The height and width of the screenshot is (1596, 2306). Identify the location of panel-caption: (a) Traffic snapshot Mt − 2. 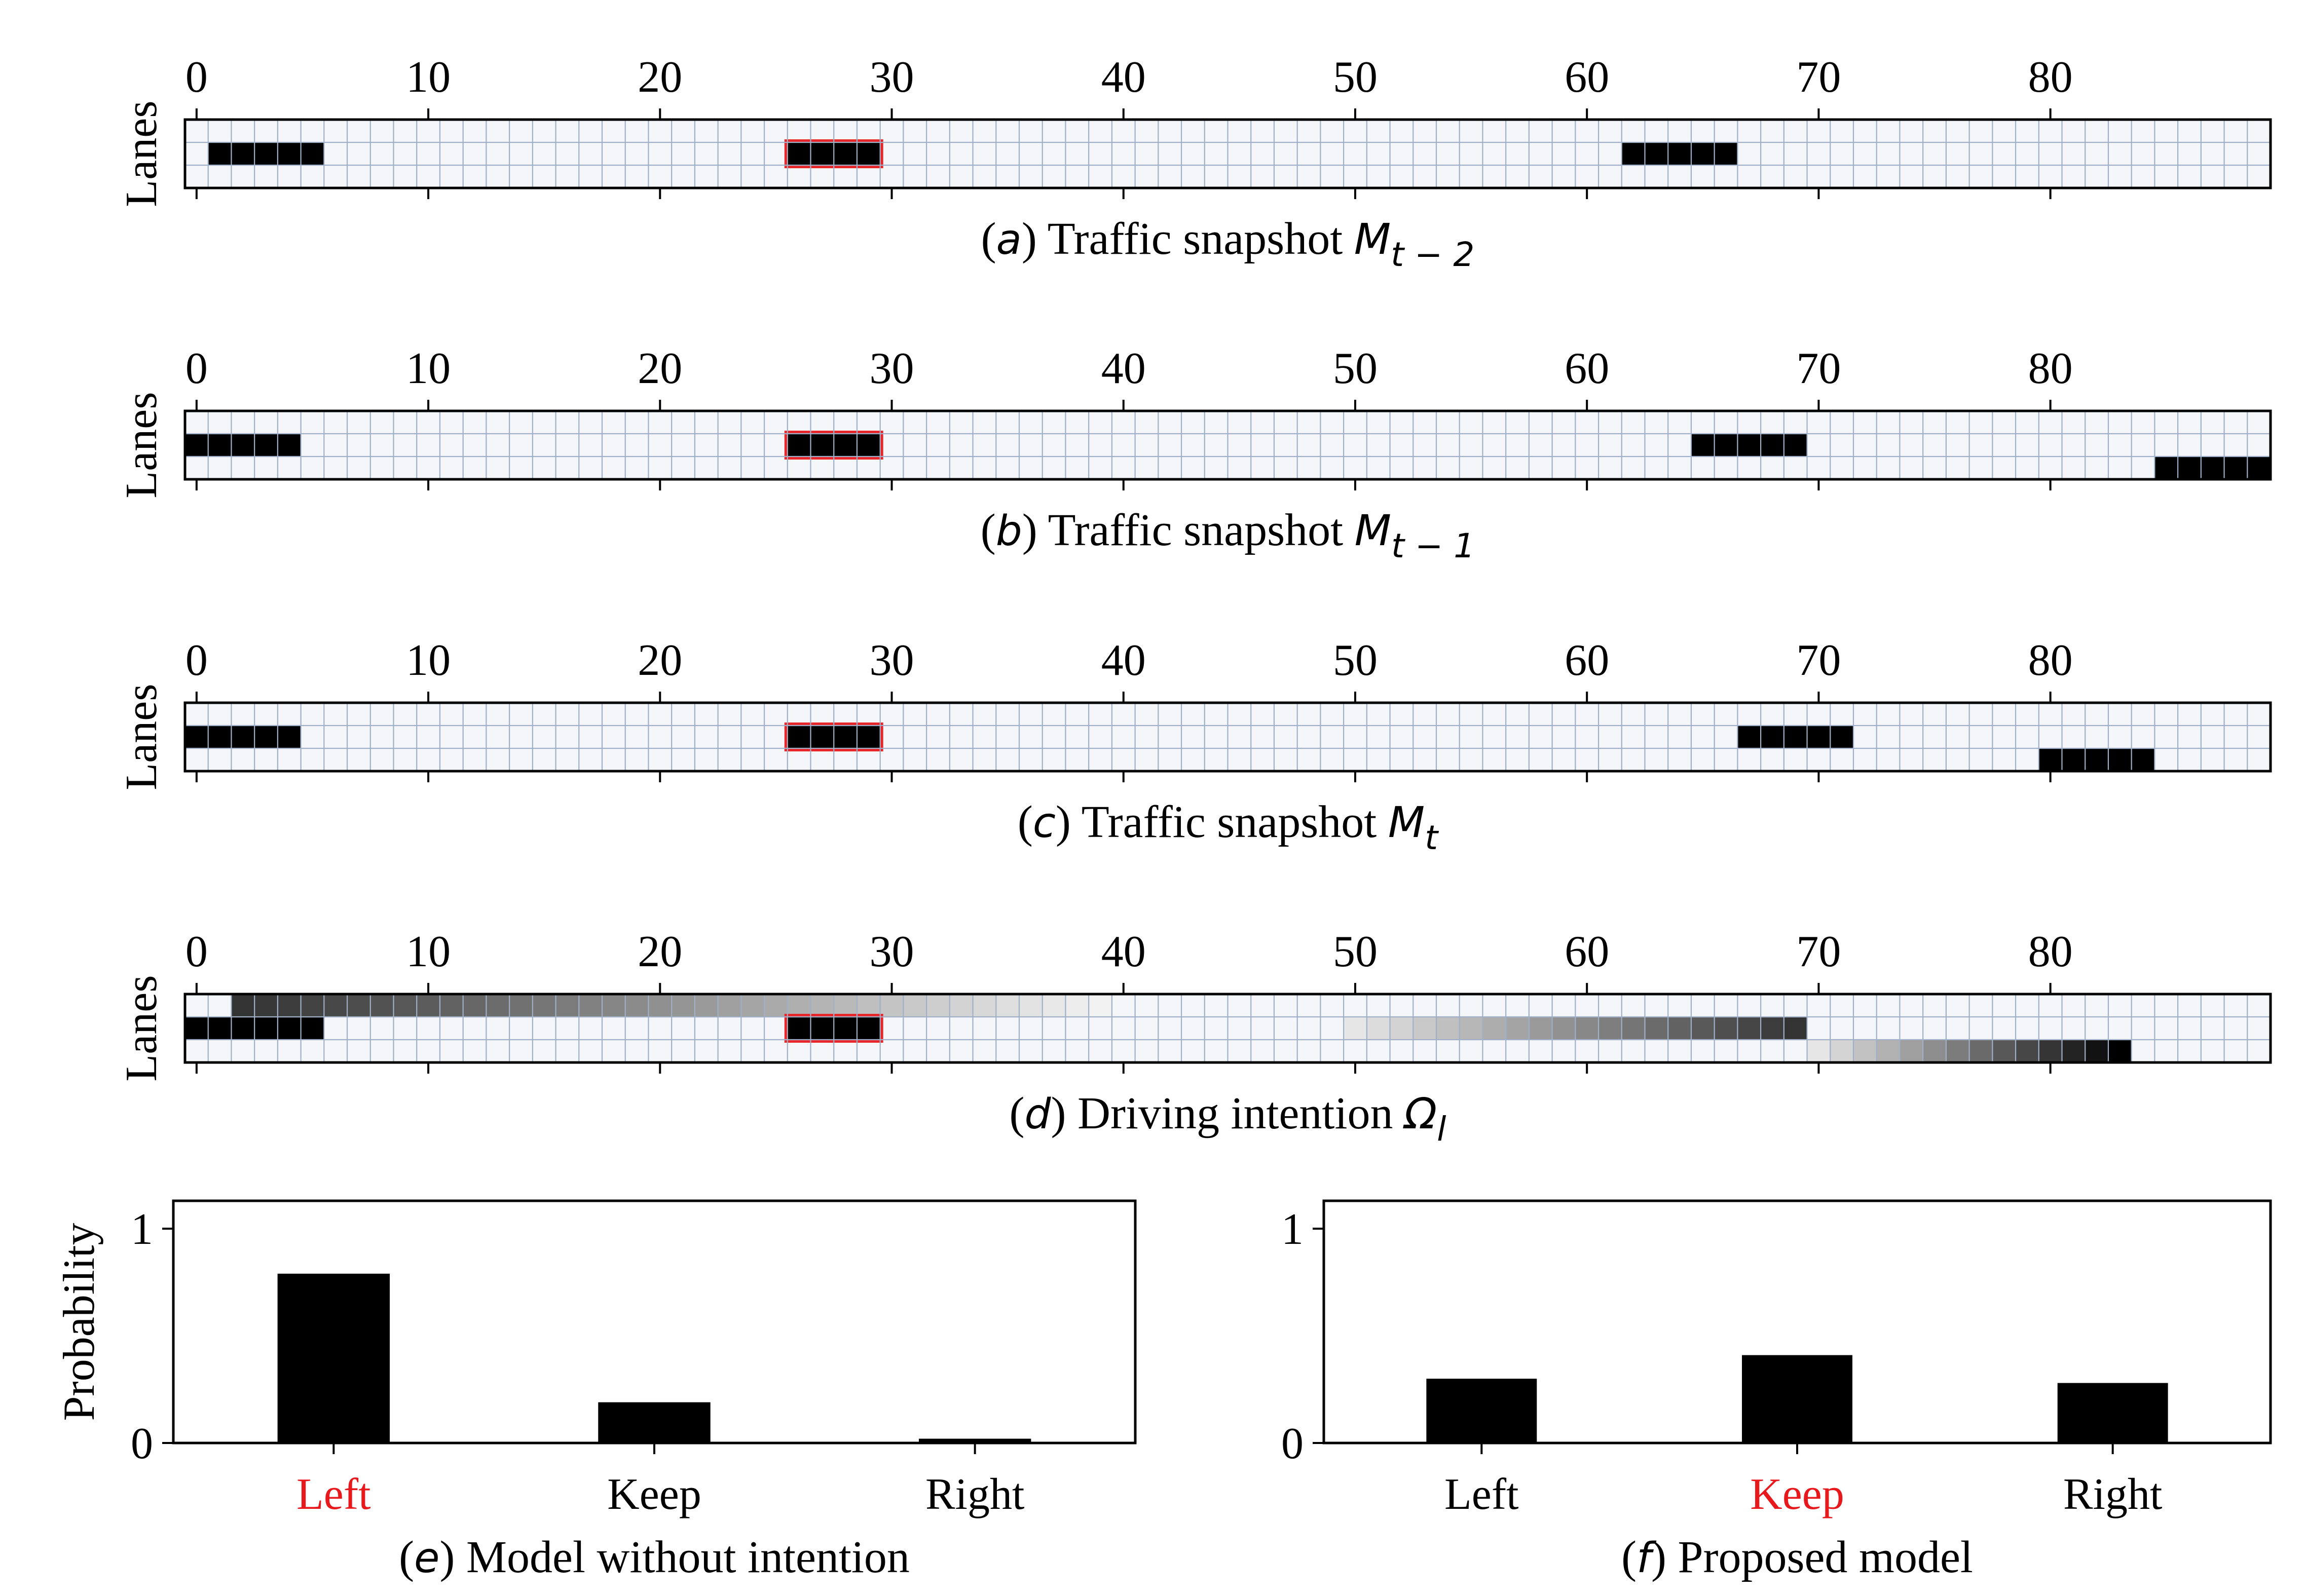
(1228, 244).